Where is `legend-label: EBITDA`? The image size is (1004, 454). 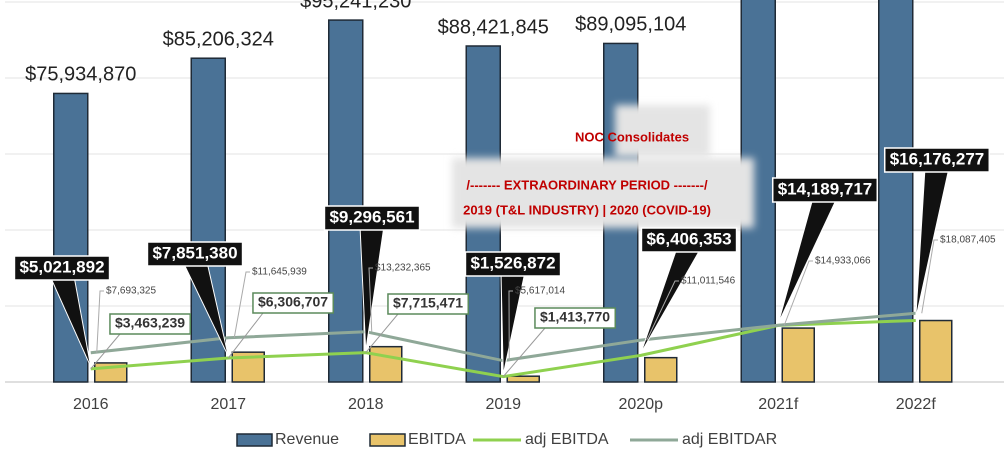
legend-label: EBITDA is located at coordinates (437, 439).